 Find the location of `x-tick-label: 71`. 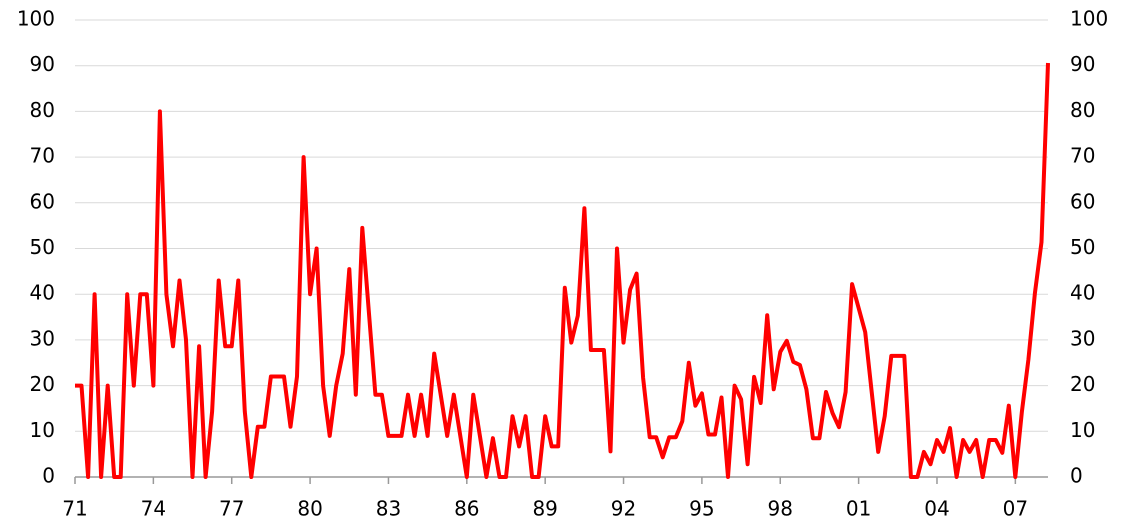

x-tick-label: 71 is located at coordinates (74, 509).